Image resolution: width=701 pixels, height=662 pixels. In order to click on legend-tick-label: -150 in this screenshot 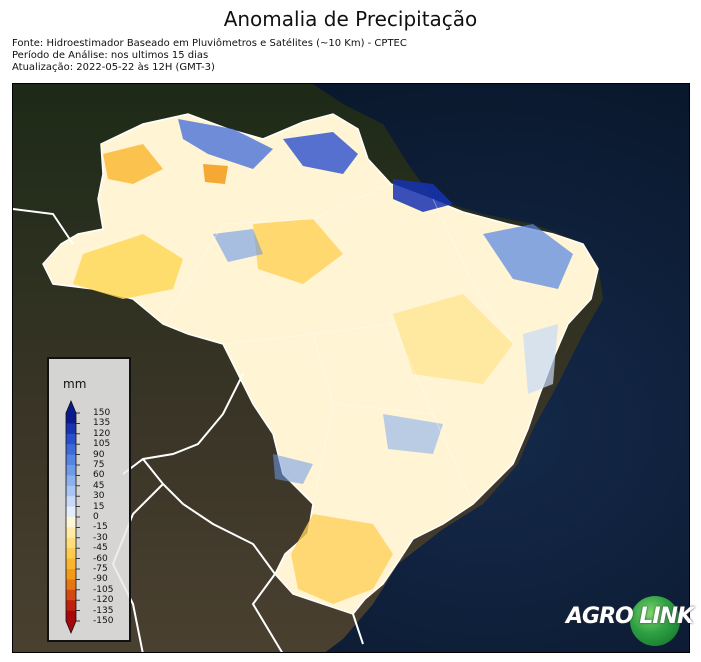, I will do `click(103, 621)`.